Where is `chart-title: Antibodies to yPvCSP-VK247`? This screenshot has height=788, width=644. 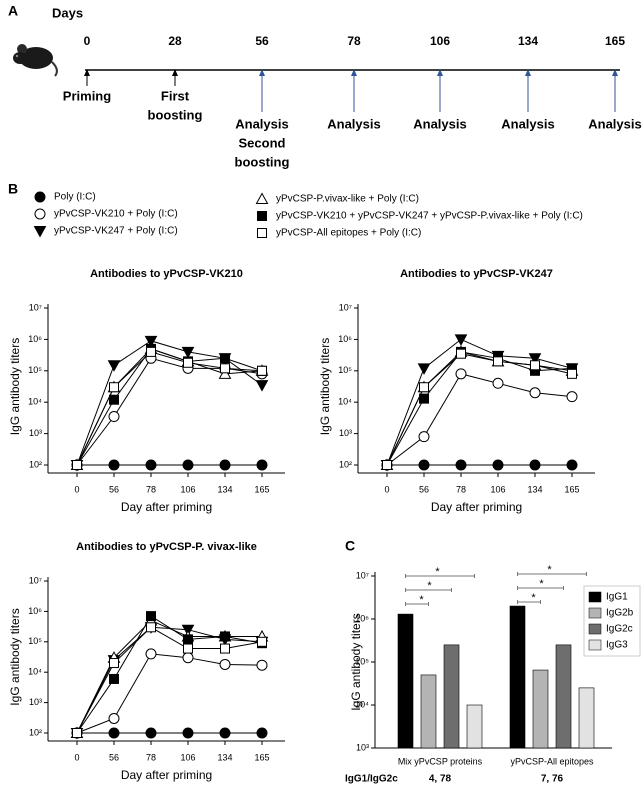
chart-title: Antibodies to yPvCSP-VK247 is located at coordinates (476, 274).